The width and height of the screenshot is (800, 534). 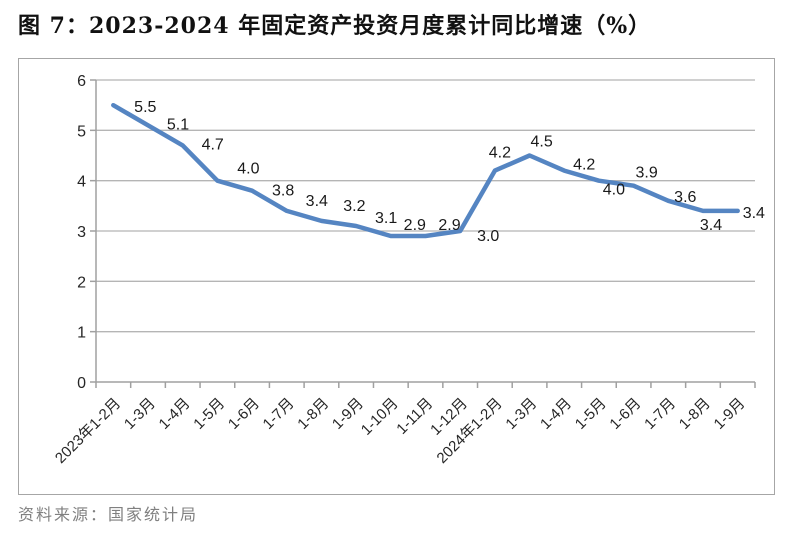 What do you see at coordinates (646, 173) in the screenshot?
I see `data-label: 3.9` at bounding box center [646, 173].